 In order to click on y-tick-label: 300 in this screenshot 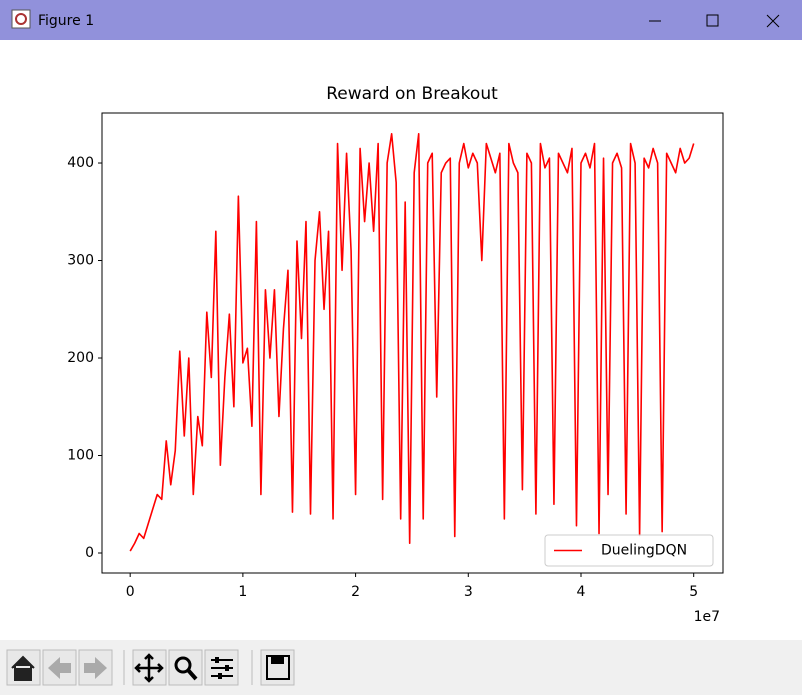, I will do `click(80, 261)`.